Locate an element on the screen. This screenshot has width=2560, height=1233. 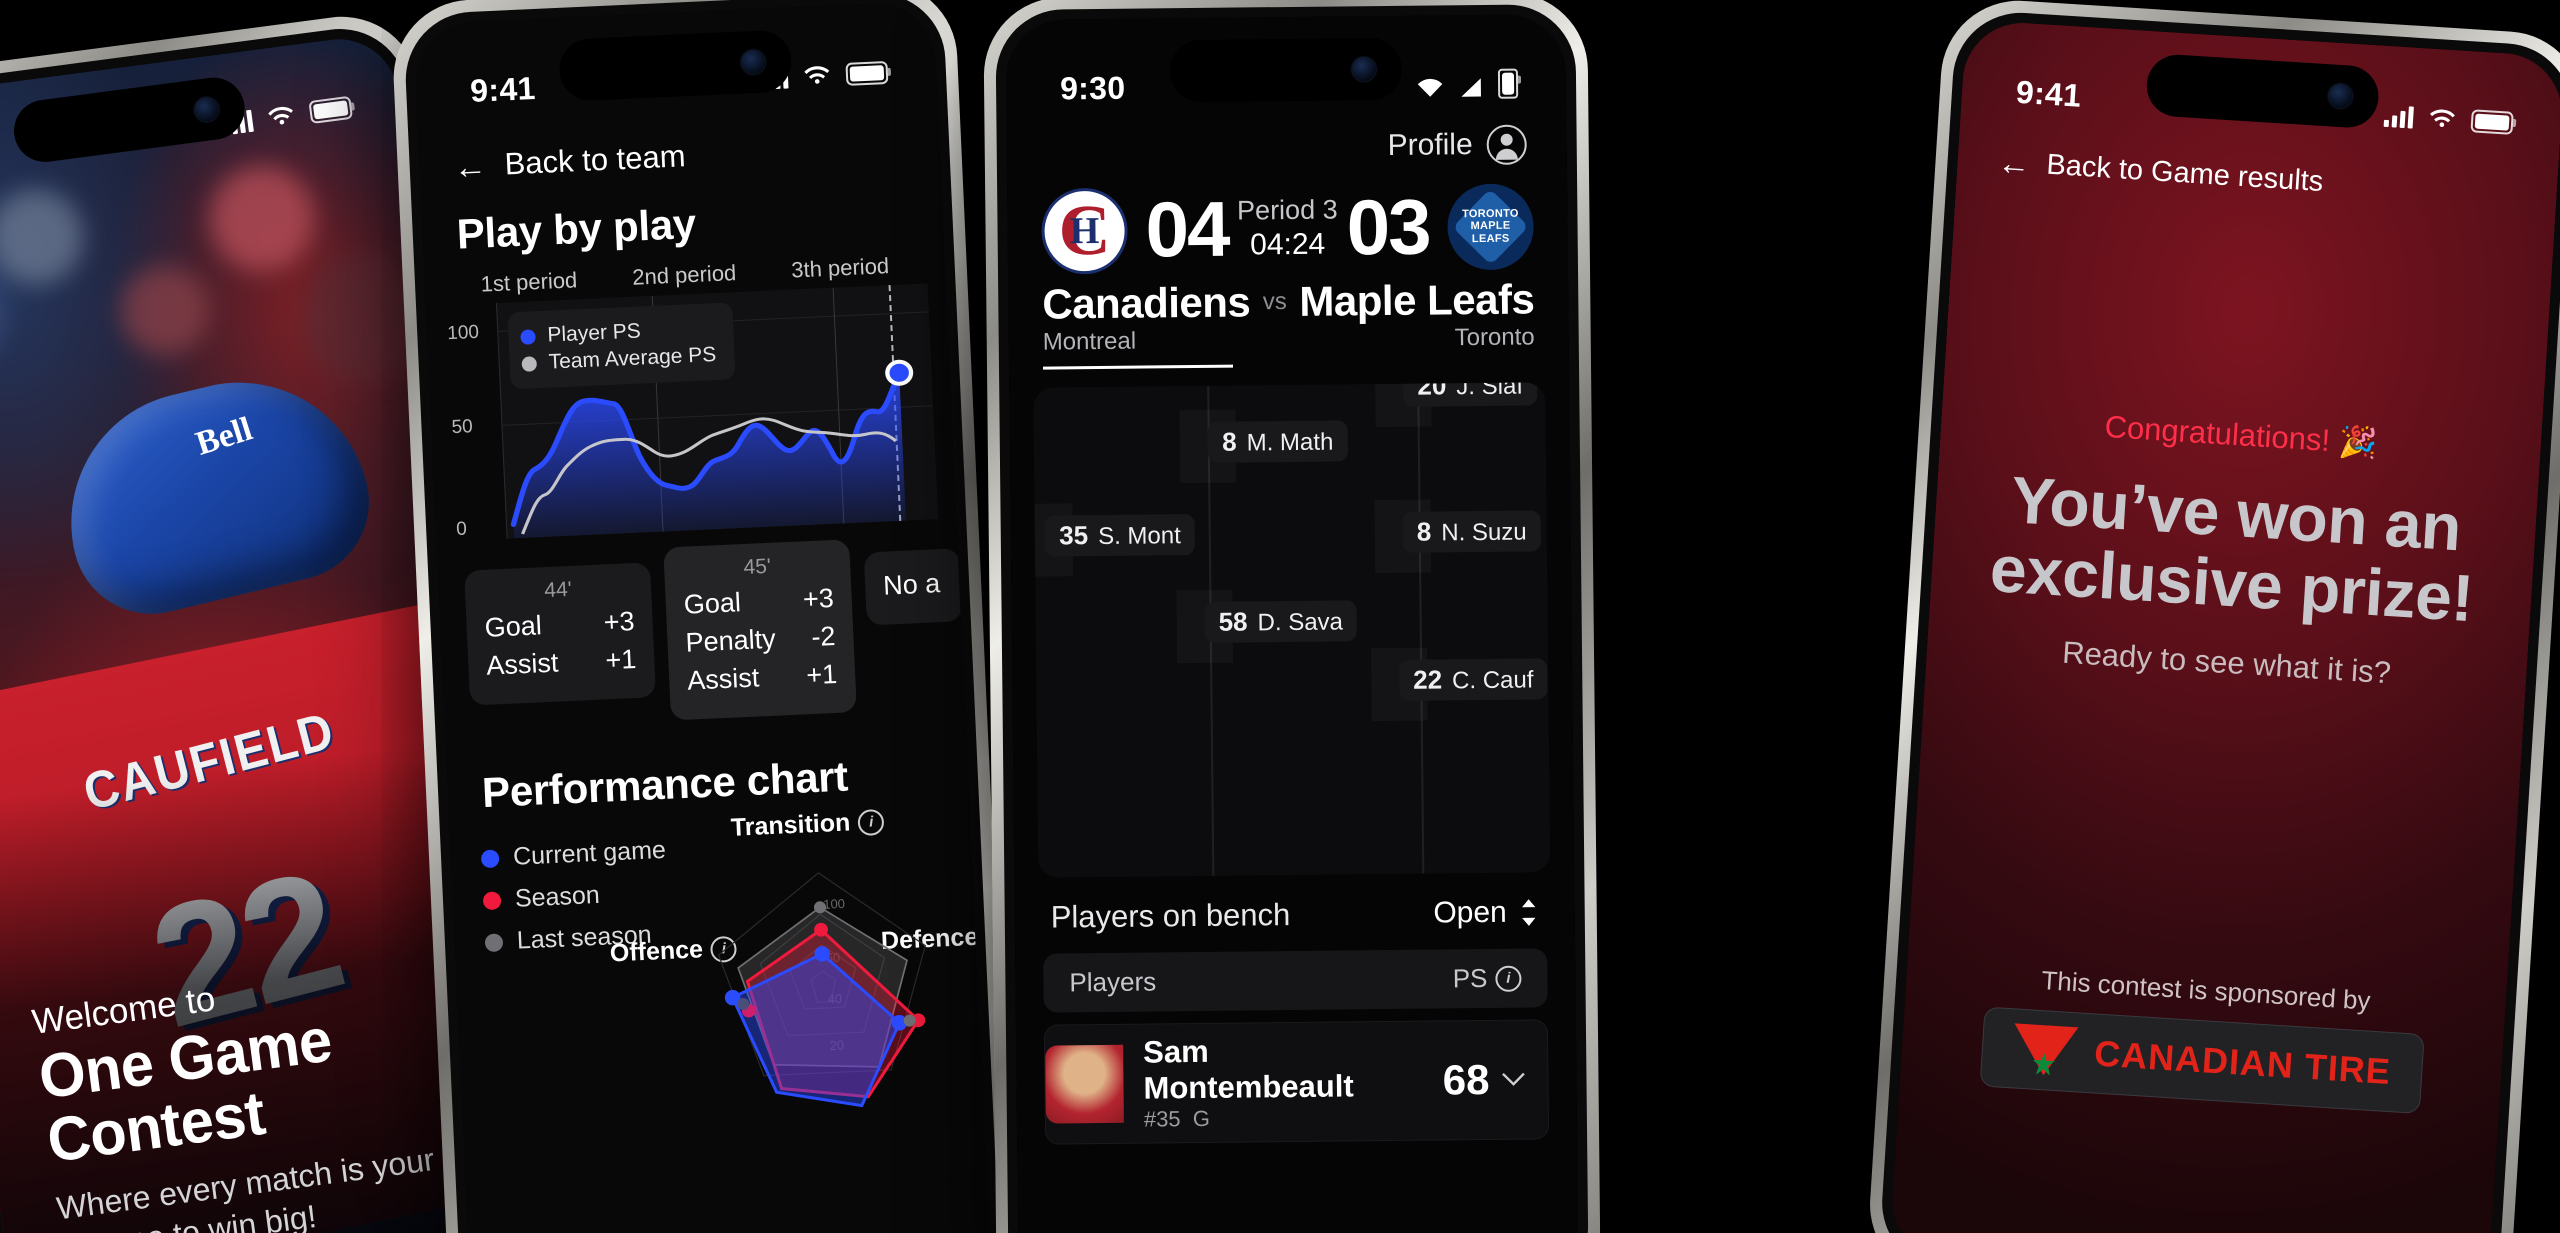
performance-legend: Current game Season Last season is located at coordinates (580, 992).